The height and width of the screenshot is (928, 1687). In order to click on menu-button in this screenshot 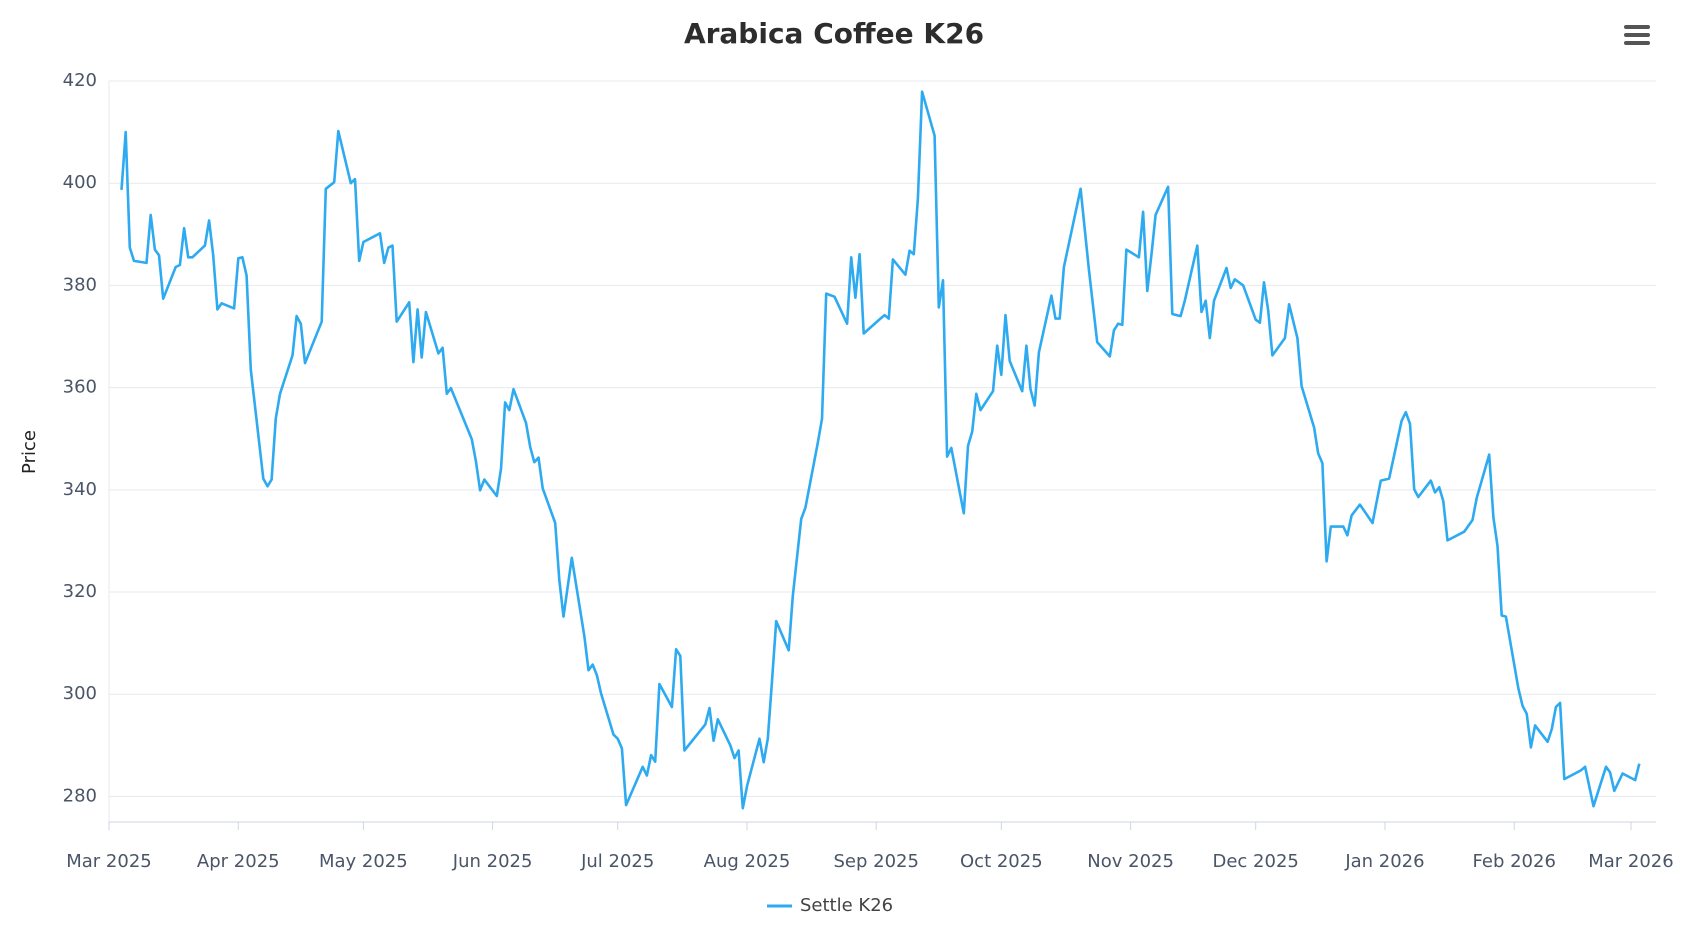, I will do `click(1637, 35)`.